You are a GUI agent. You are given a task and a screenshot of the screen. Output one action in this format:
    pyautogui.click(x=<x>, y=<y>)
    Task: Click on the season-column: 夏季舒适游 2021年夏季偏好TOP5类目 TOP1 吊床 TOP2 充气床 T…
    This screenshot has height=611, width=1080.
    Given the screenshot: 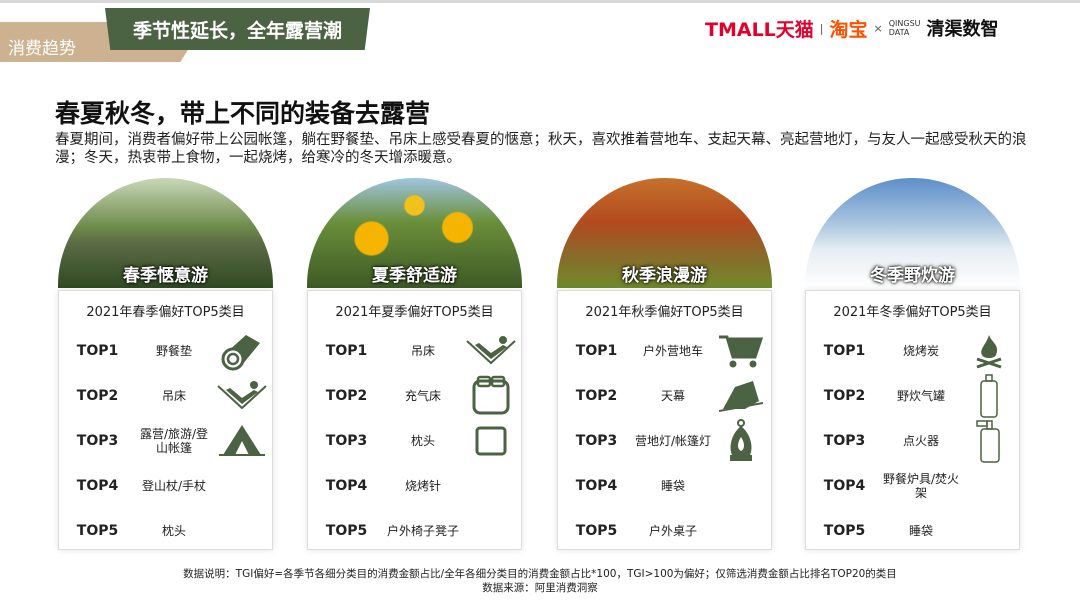 What is the action you would take?
    pyautogui.click(x=414, y=364)
    